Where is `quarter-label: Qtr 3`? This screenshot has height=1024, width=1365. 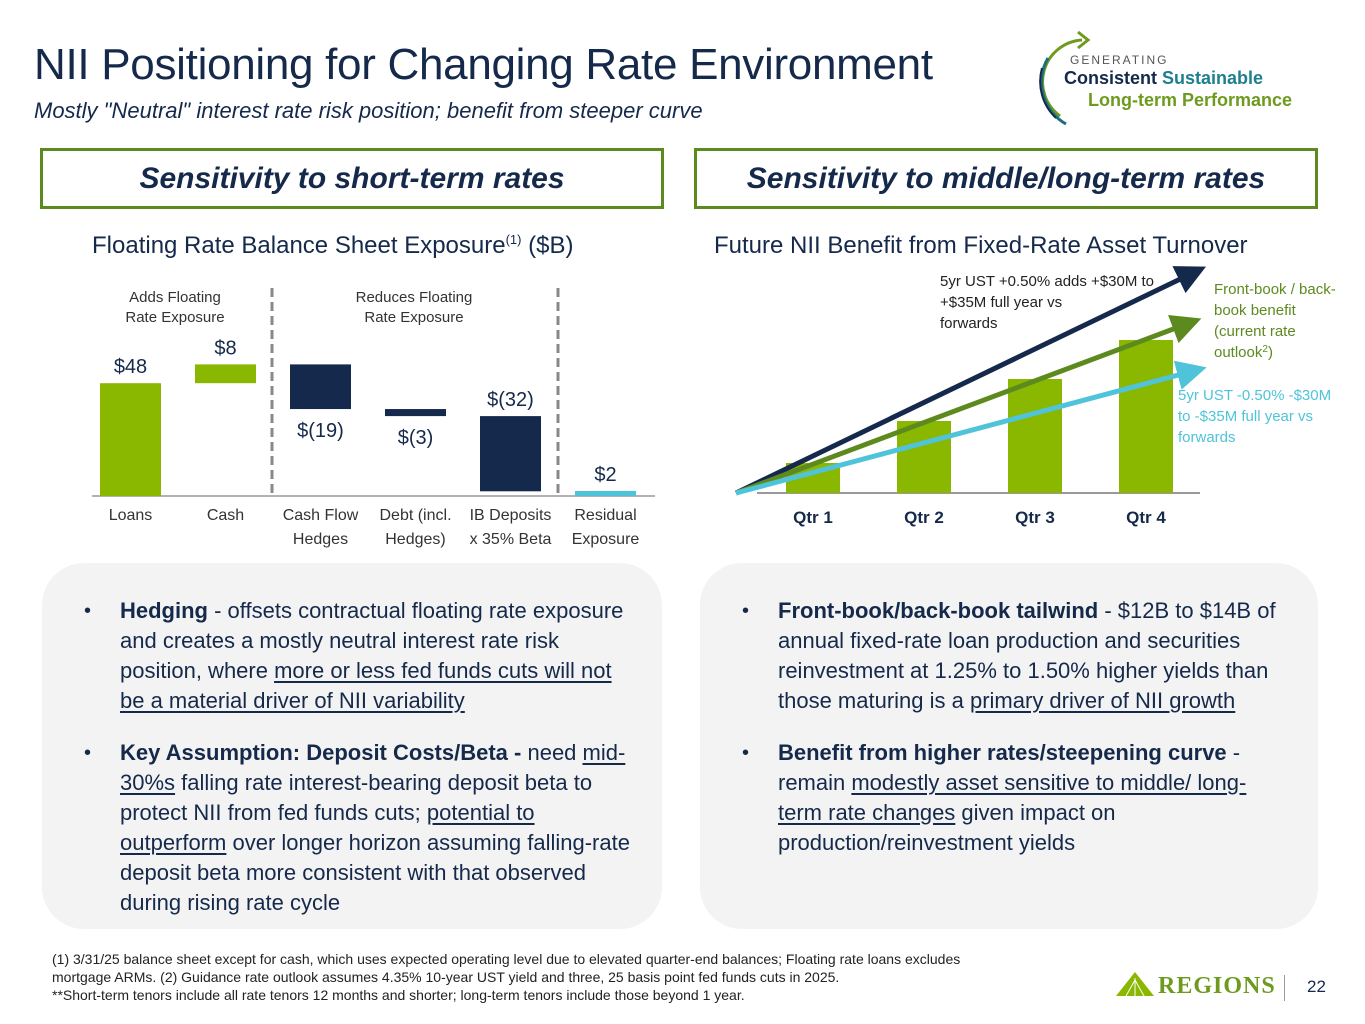 quarter-label: Qtr 3 is located at coordinates (1035, 517).